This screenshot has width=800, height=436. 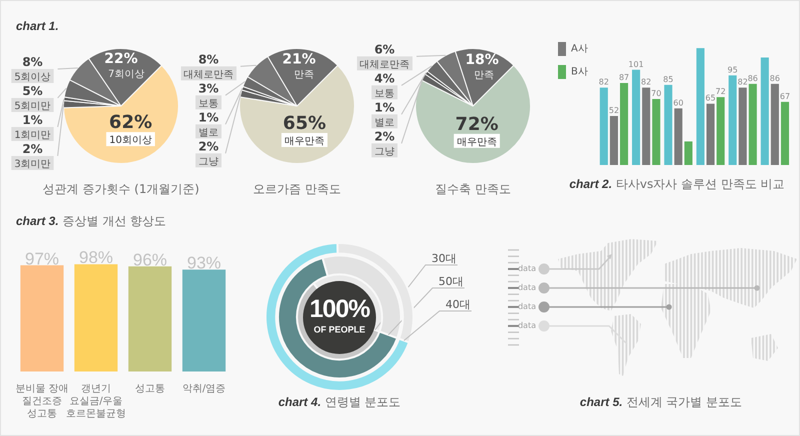 I want to click on text: 오르가즘 만족도, so click(x=297, y=189).